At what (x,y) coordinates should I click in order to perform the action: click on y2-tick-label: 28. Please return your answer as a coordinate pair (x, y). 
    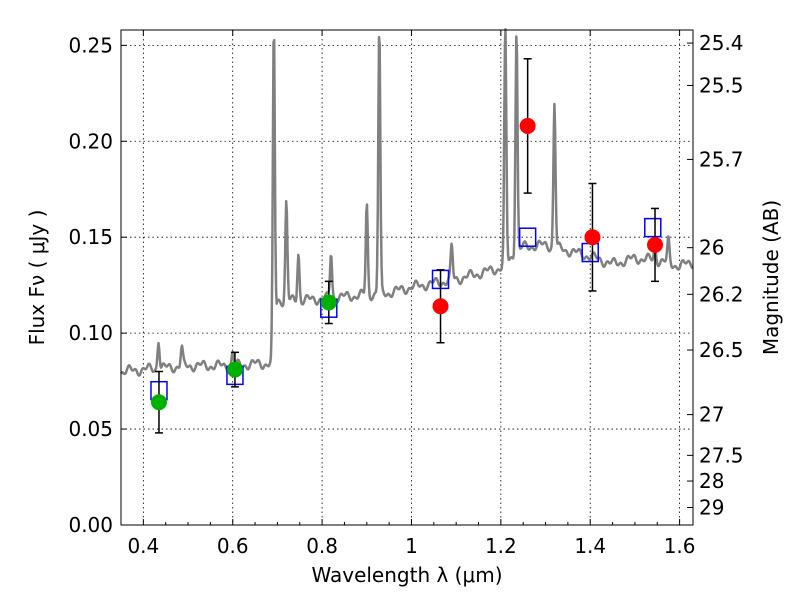
    Looking at the image, I should click on (711, 481).